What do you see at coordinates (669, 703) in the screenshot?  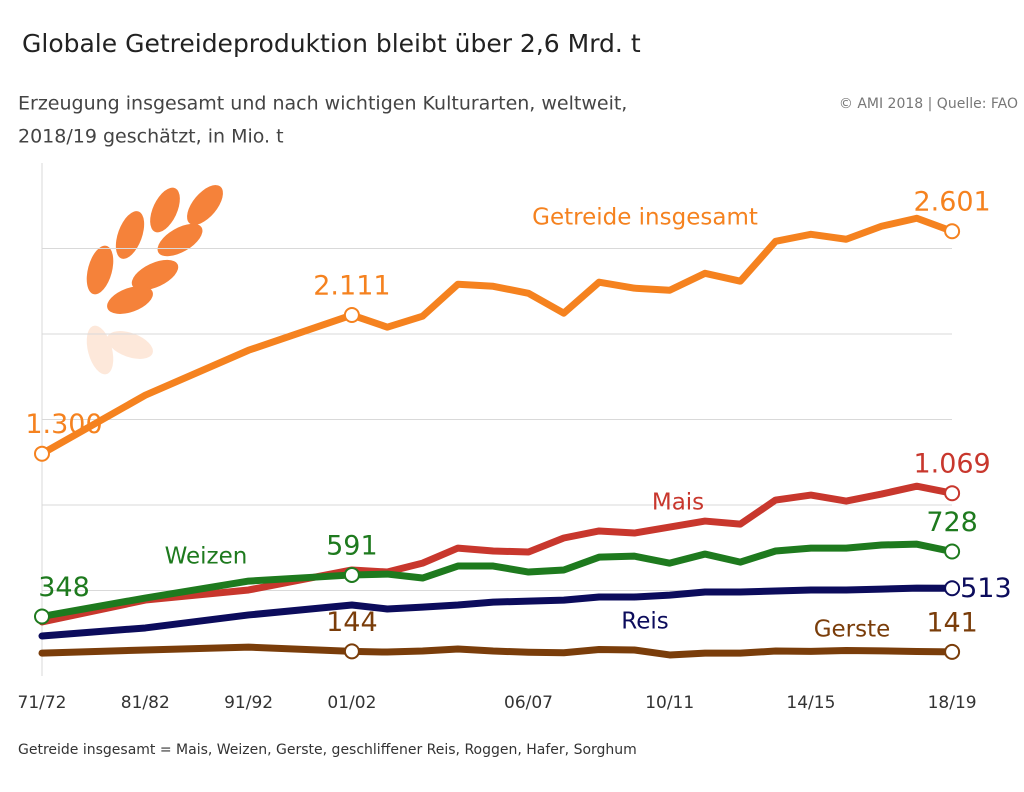 I see `x-tick-label: 10/11` at bounding box center [669, 703].